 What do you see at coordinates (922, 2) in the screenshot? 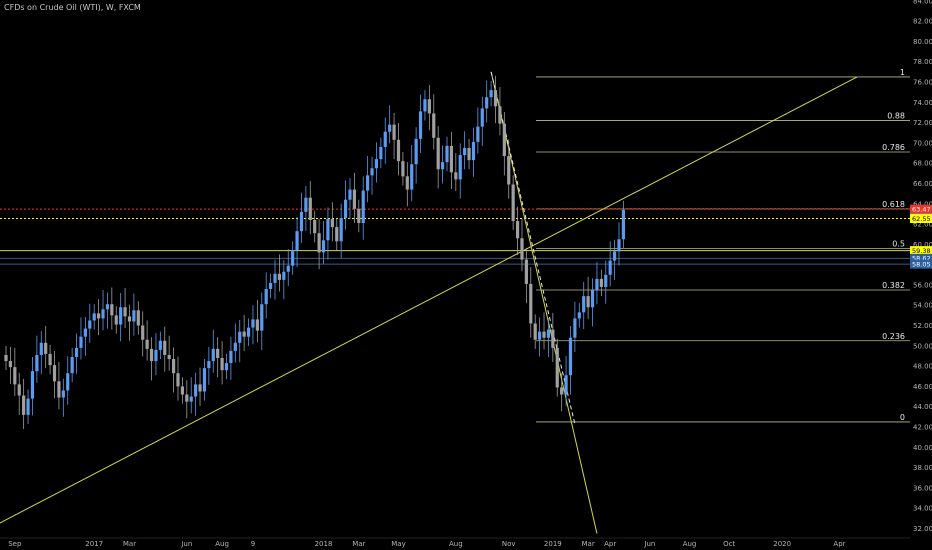
I see `price-tick-label: 84.00` at bounding box center [922, 2].